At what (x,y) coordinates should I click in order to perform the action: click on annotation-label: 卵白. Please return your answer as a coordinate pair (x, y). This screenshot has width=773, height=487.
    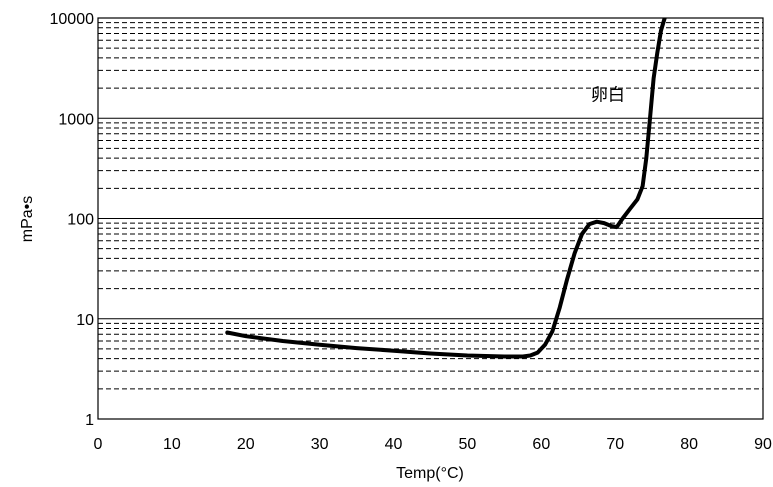
    Looking at the image, I should click on (608, 96).